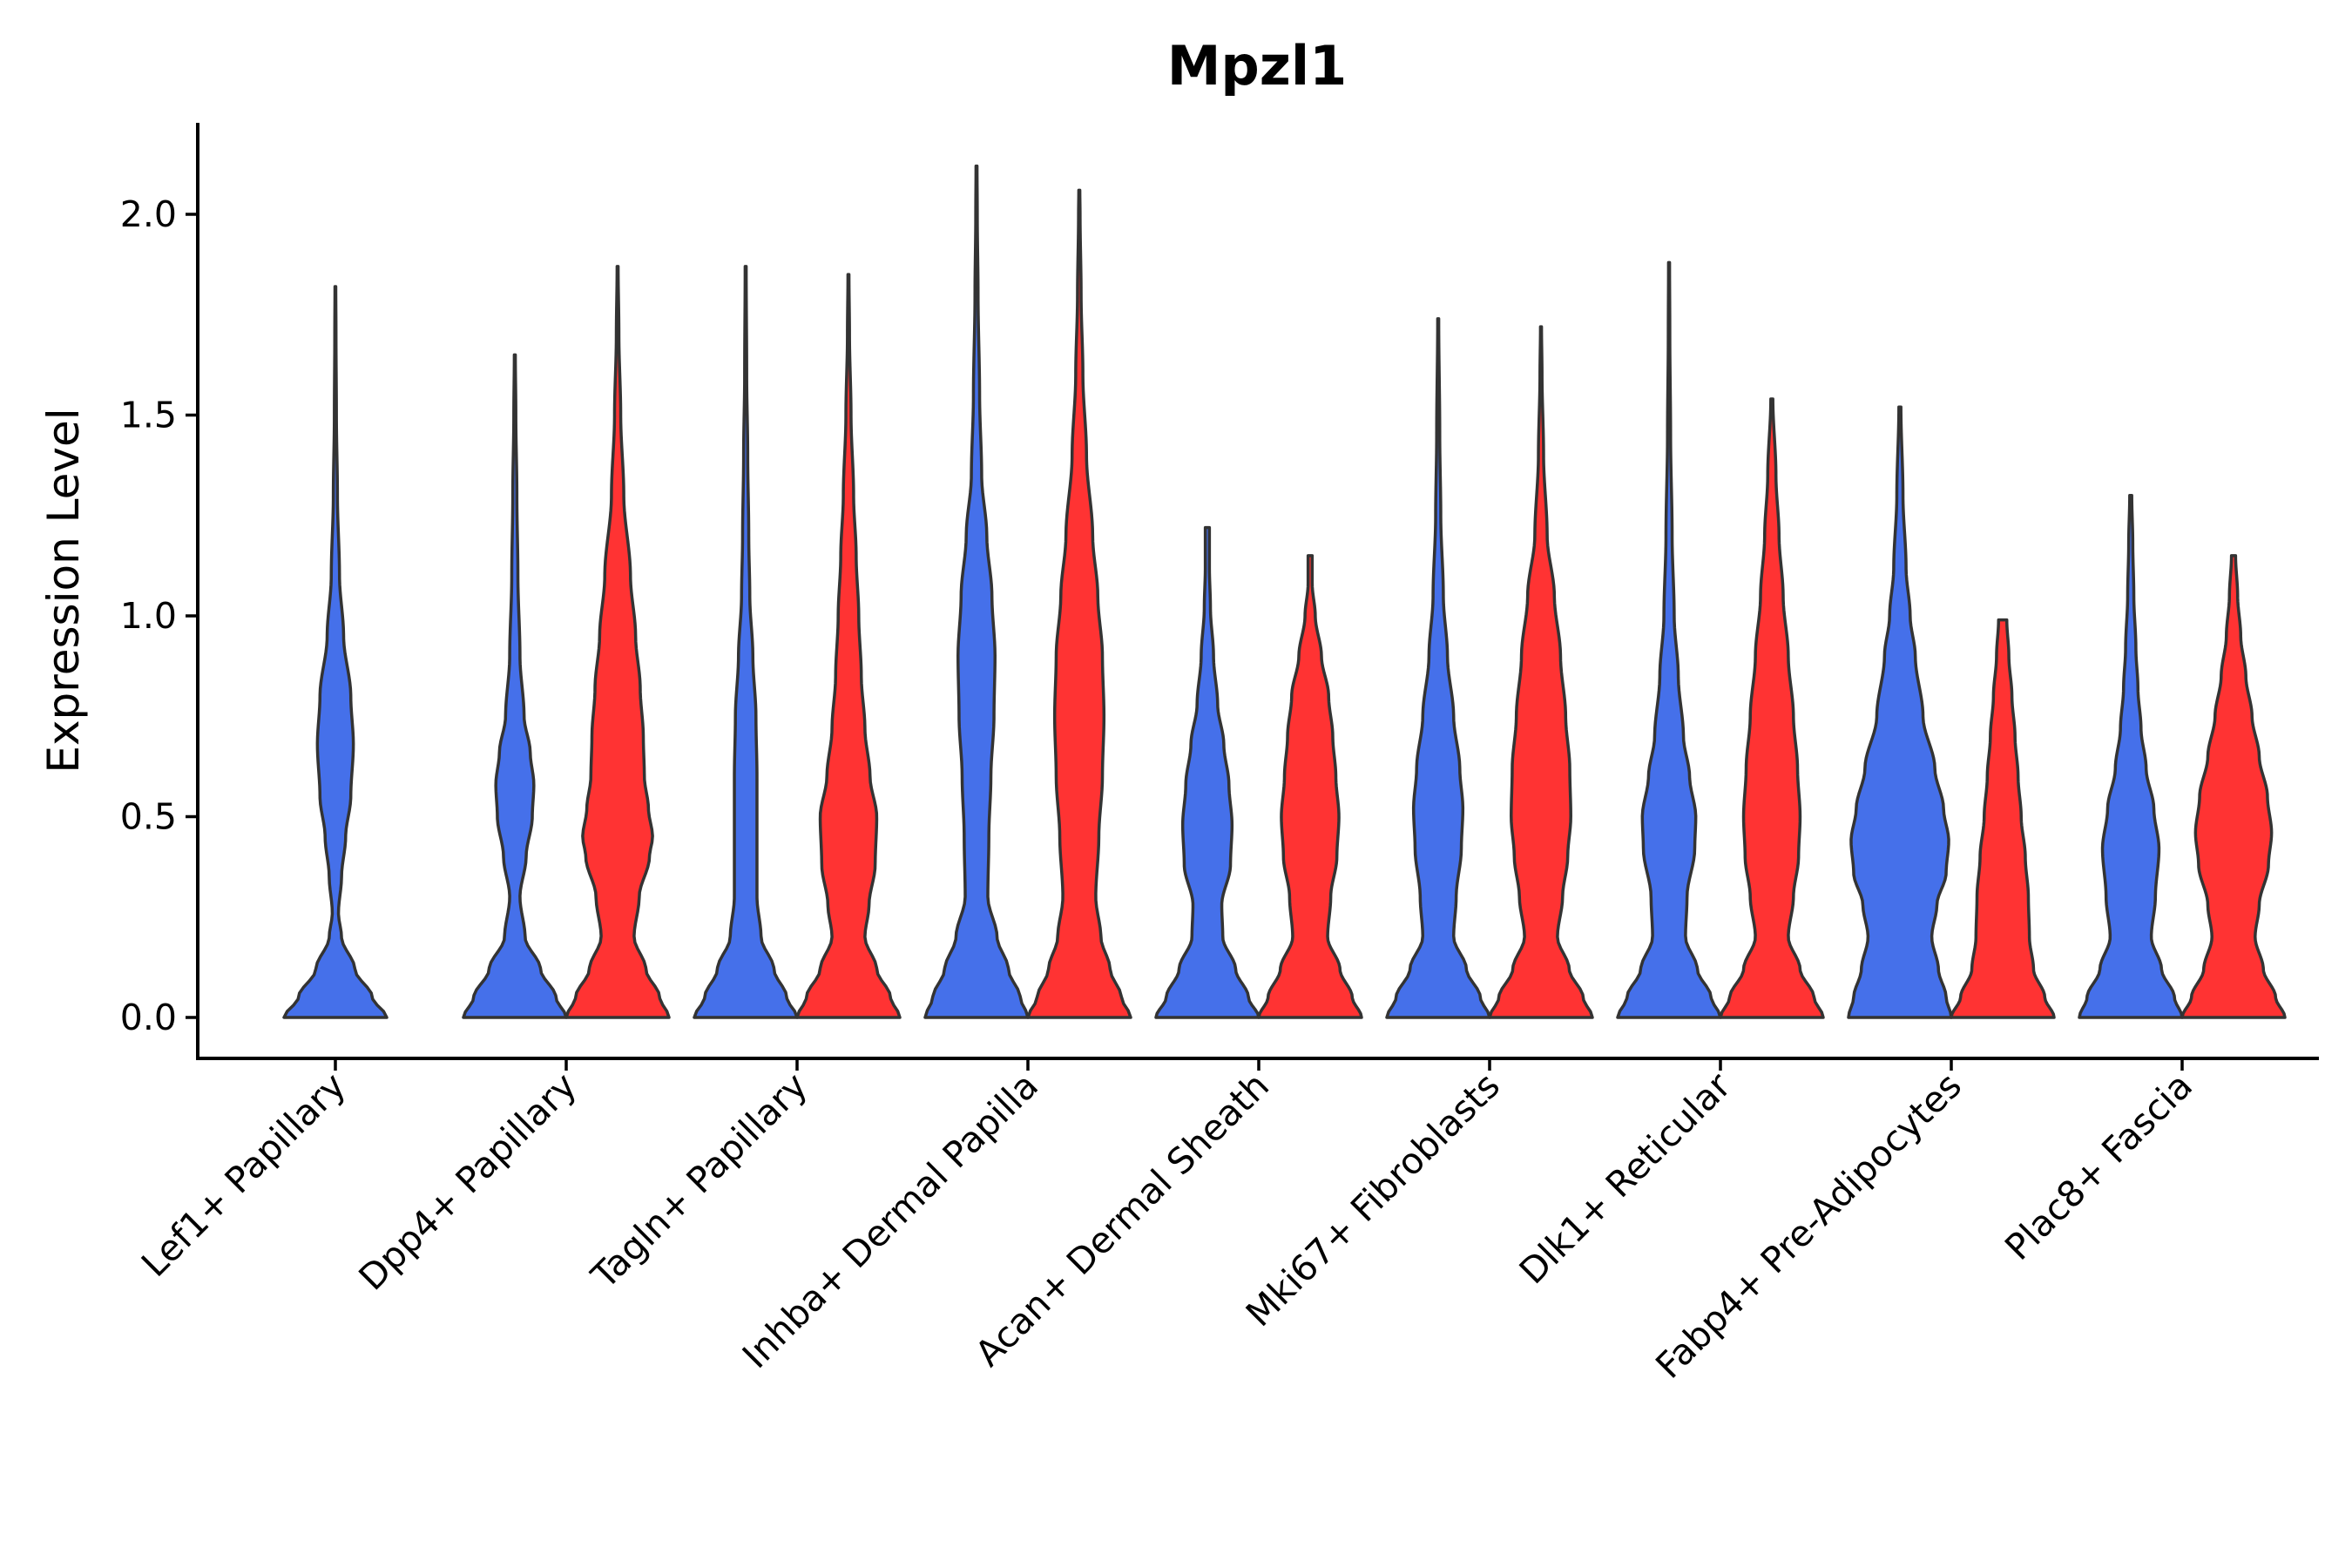 The height and width of the screenshot is (1568, 2352). I want to click on y-tick-label: 1.0, so click(148, 616).